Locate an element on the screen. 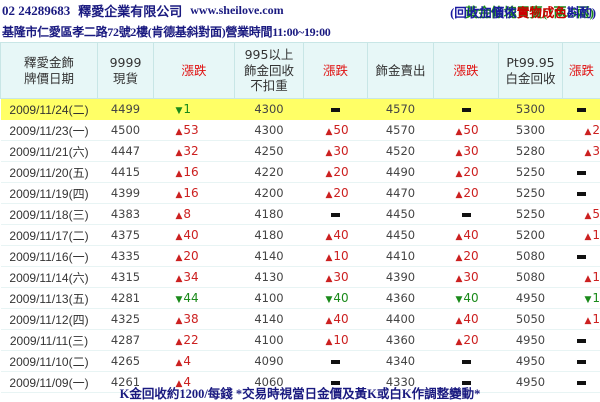 The image size is (600, 402). top-header: 02 24289683 釋愛企業有限公司 www.sheilove.com is located at coordinates (300, 10).